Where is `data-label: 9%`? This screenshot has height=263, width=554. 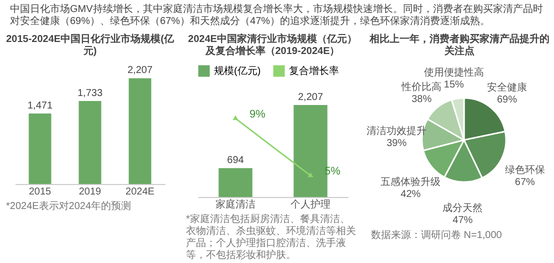 data-label: 9% is located at coordinates (257, 114).